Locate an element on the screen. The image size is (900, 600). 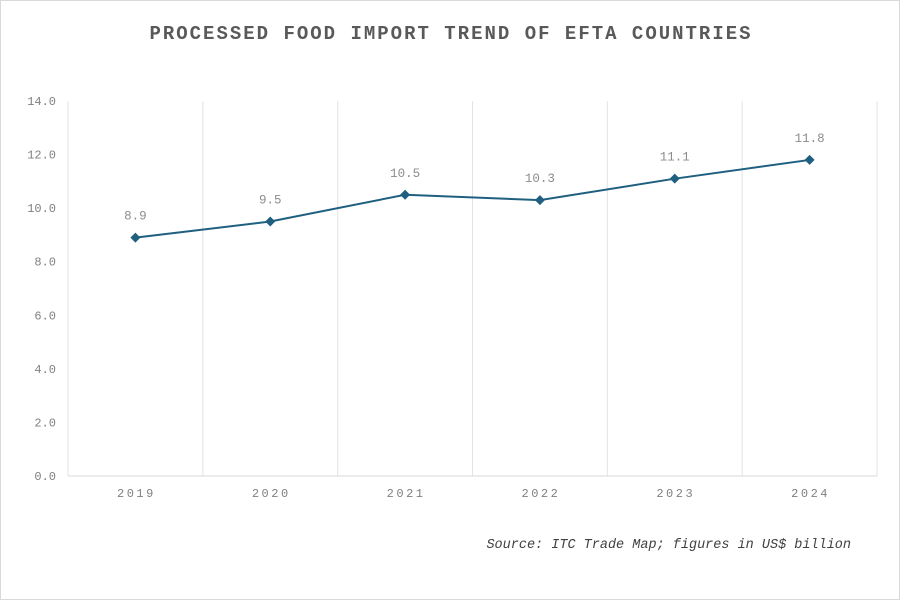
data-label: 9.5 is located at coordinates (270, 201).